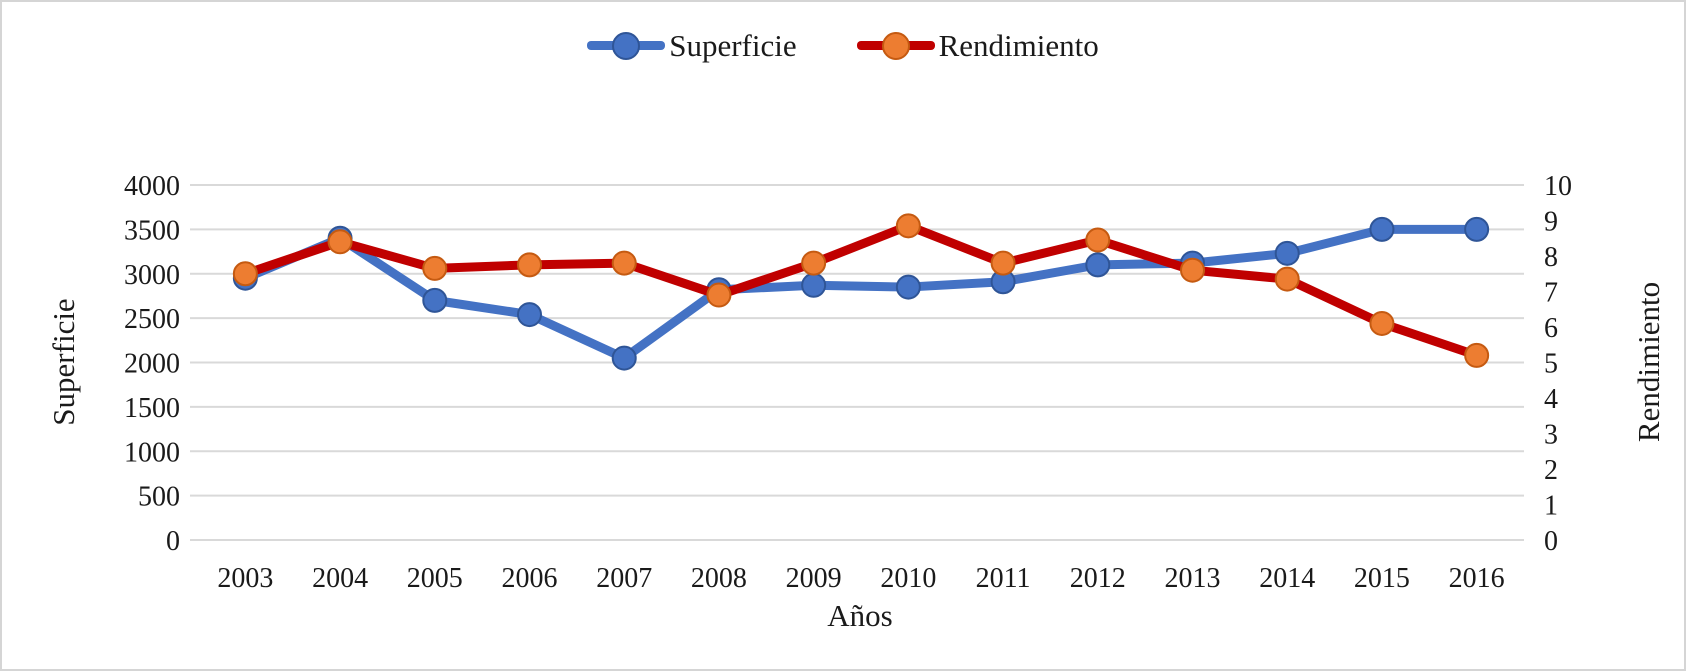 Image resolution: width=1686 pixels, height=671 pixels. I want to click on x-axis-title: Años, so click(860, 615).